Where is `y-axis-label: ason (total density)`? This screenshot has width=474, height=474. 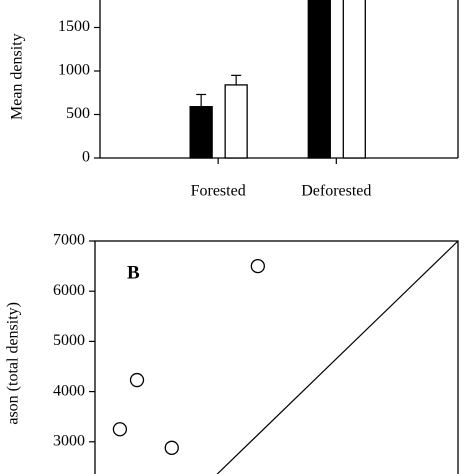 y-axis-label: ason (total density) is located at coordinates (13, 363).